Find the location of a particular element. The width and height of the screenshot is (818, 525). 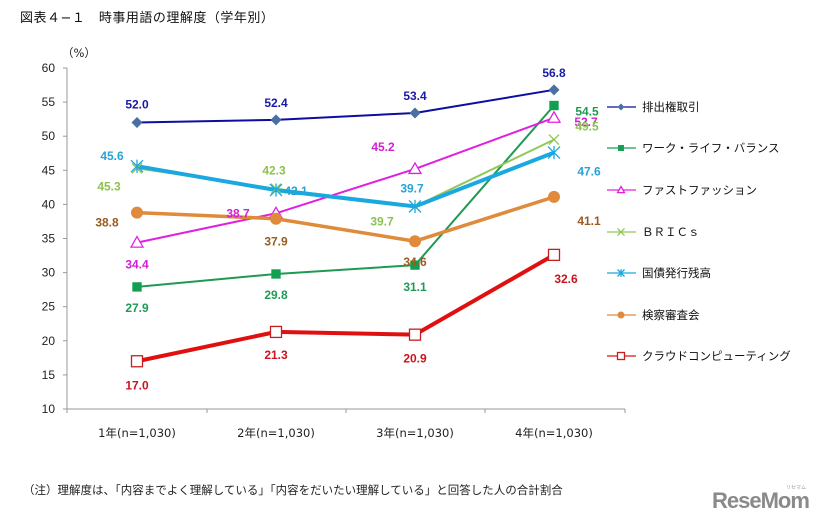

data-label: 52.7 is located at coordinates (586, 122).